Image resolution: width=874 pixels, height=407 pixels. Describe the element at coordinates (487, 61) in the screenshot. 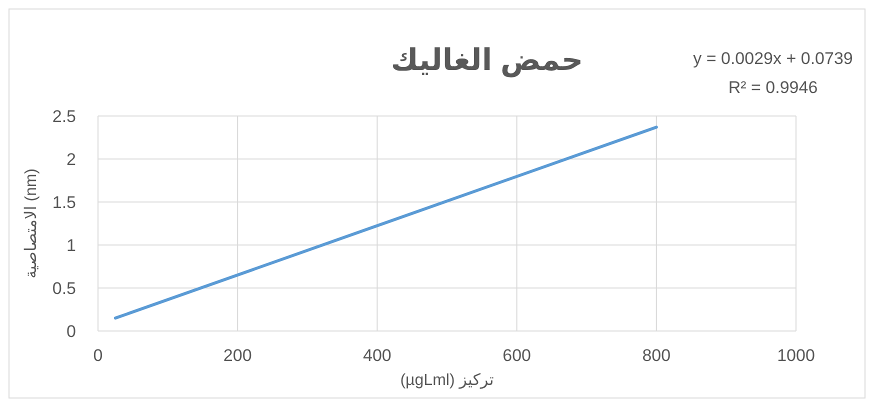

I see `chart-title: حمض الغاليك` at that location.